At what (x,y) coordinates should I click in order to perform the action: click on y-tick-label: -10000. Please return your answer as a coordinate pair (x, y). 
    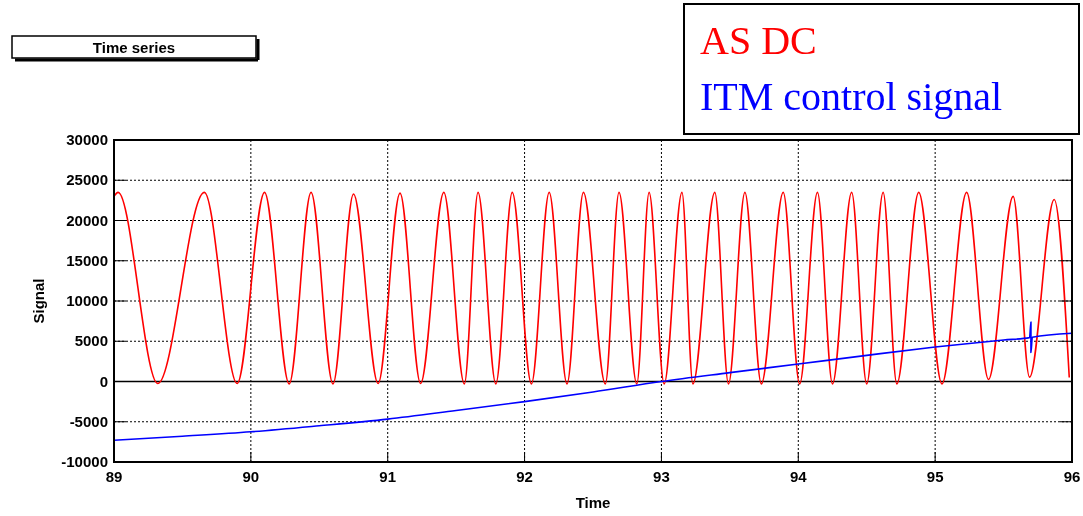
    Looking at the image, I should click on (84, 461).